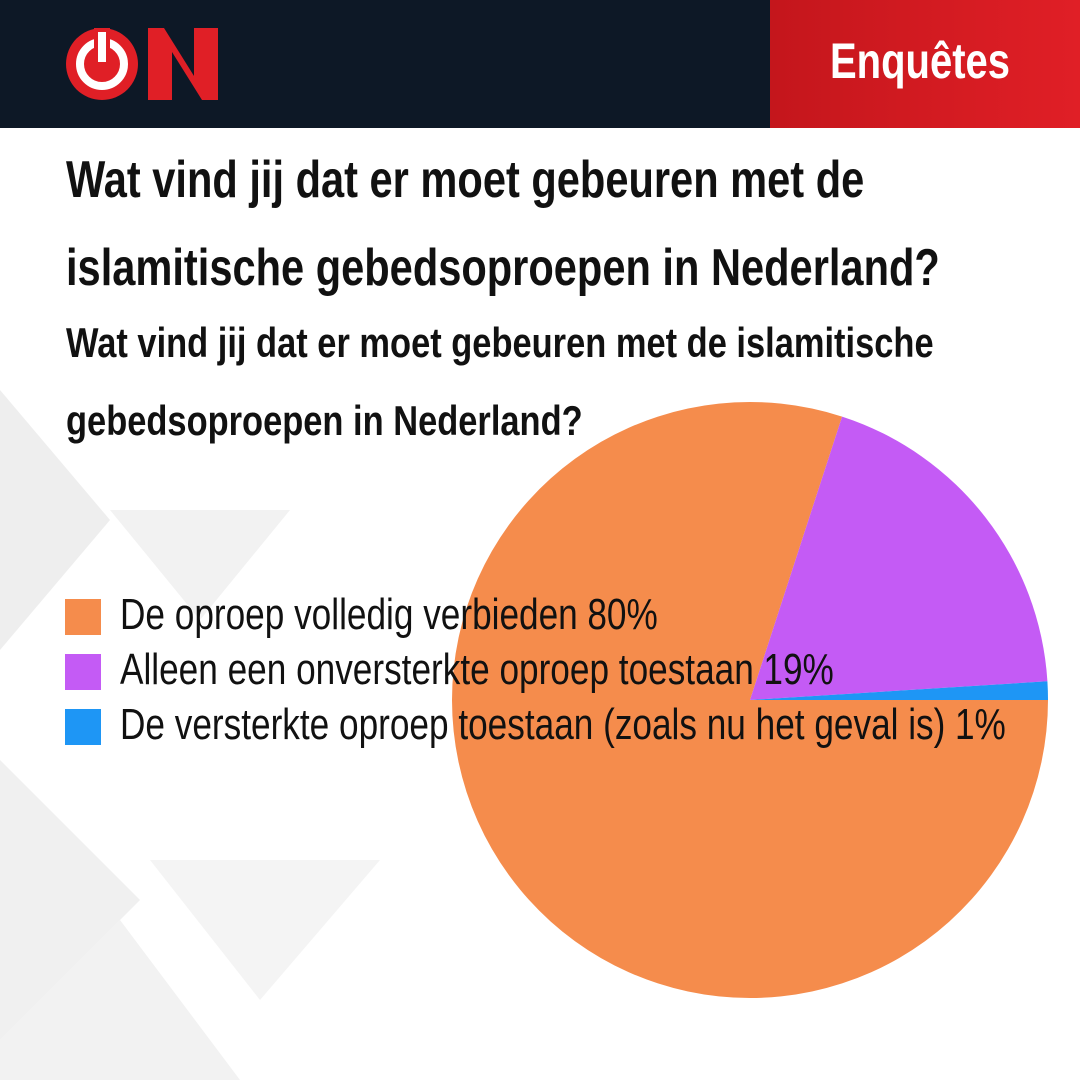 This screenshot has height=1080, width=1080. I want to click on legend-value: 1%, so click(980, 724).